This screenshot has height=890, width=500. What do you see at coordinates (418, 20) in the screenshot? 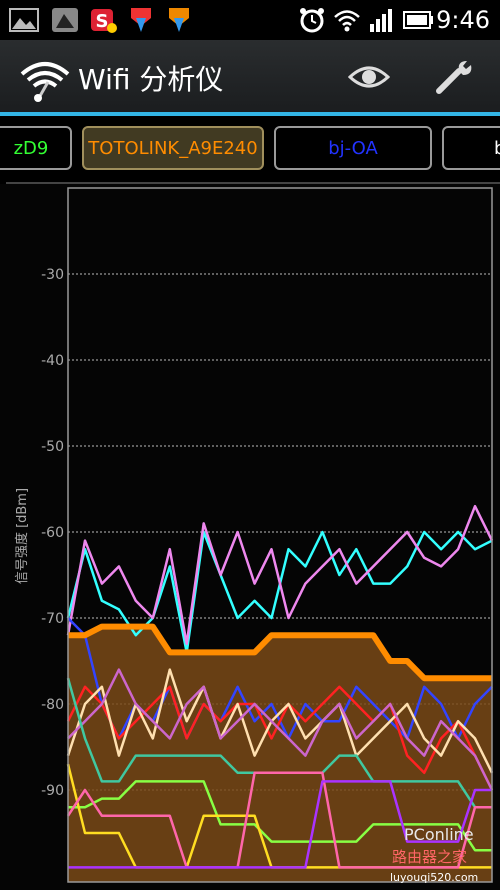
I see `battery-icon` at bounding box center [418, 20].